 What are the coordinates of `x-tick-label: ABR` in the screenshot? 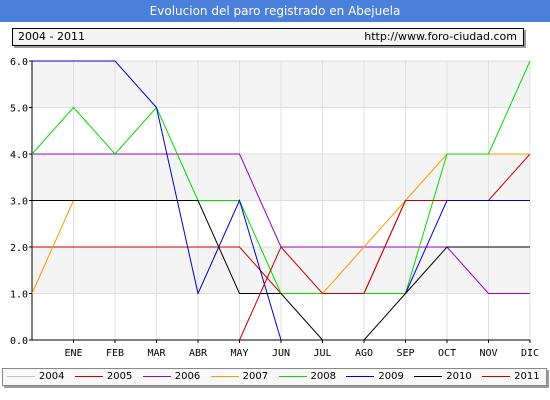 It's located at (198, 353).